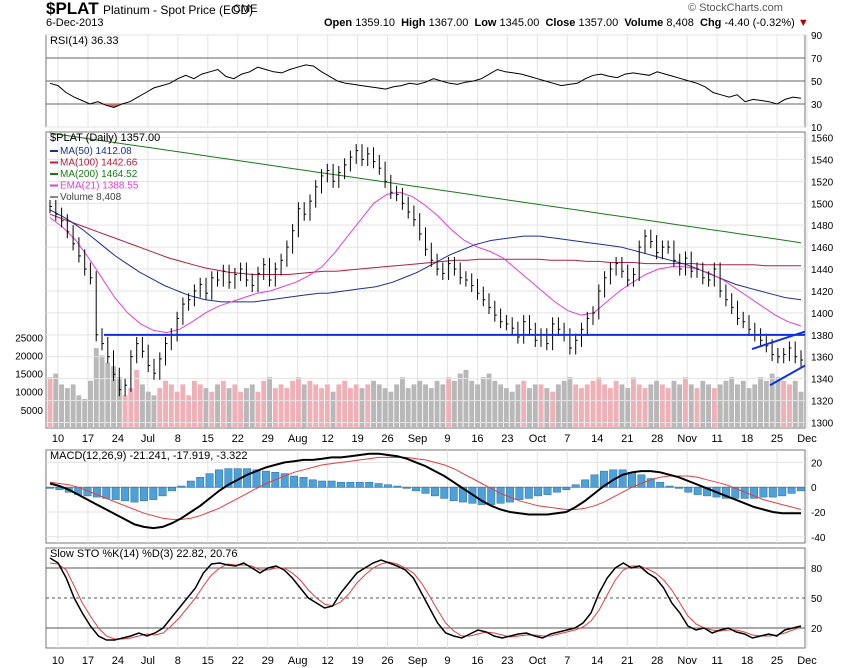 Image resolution: width=850 pixels, height=668 pixels. I want to click on macd-line, so click(425, 491).